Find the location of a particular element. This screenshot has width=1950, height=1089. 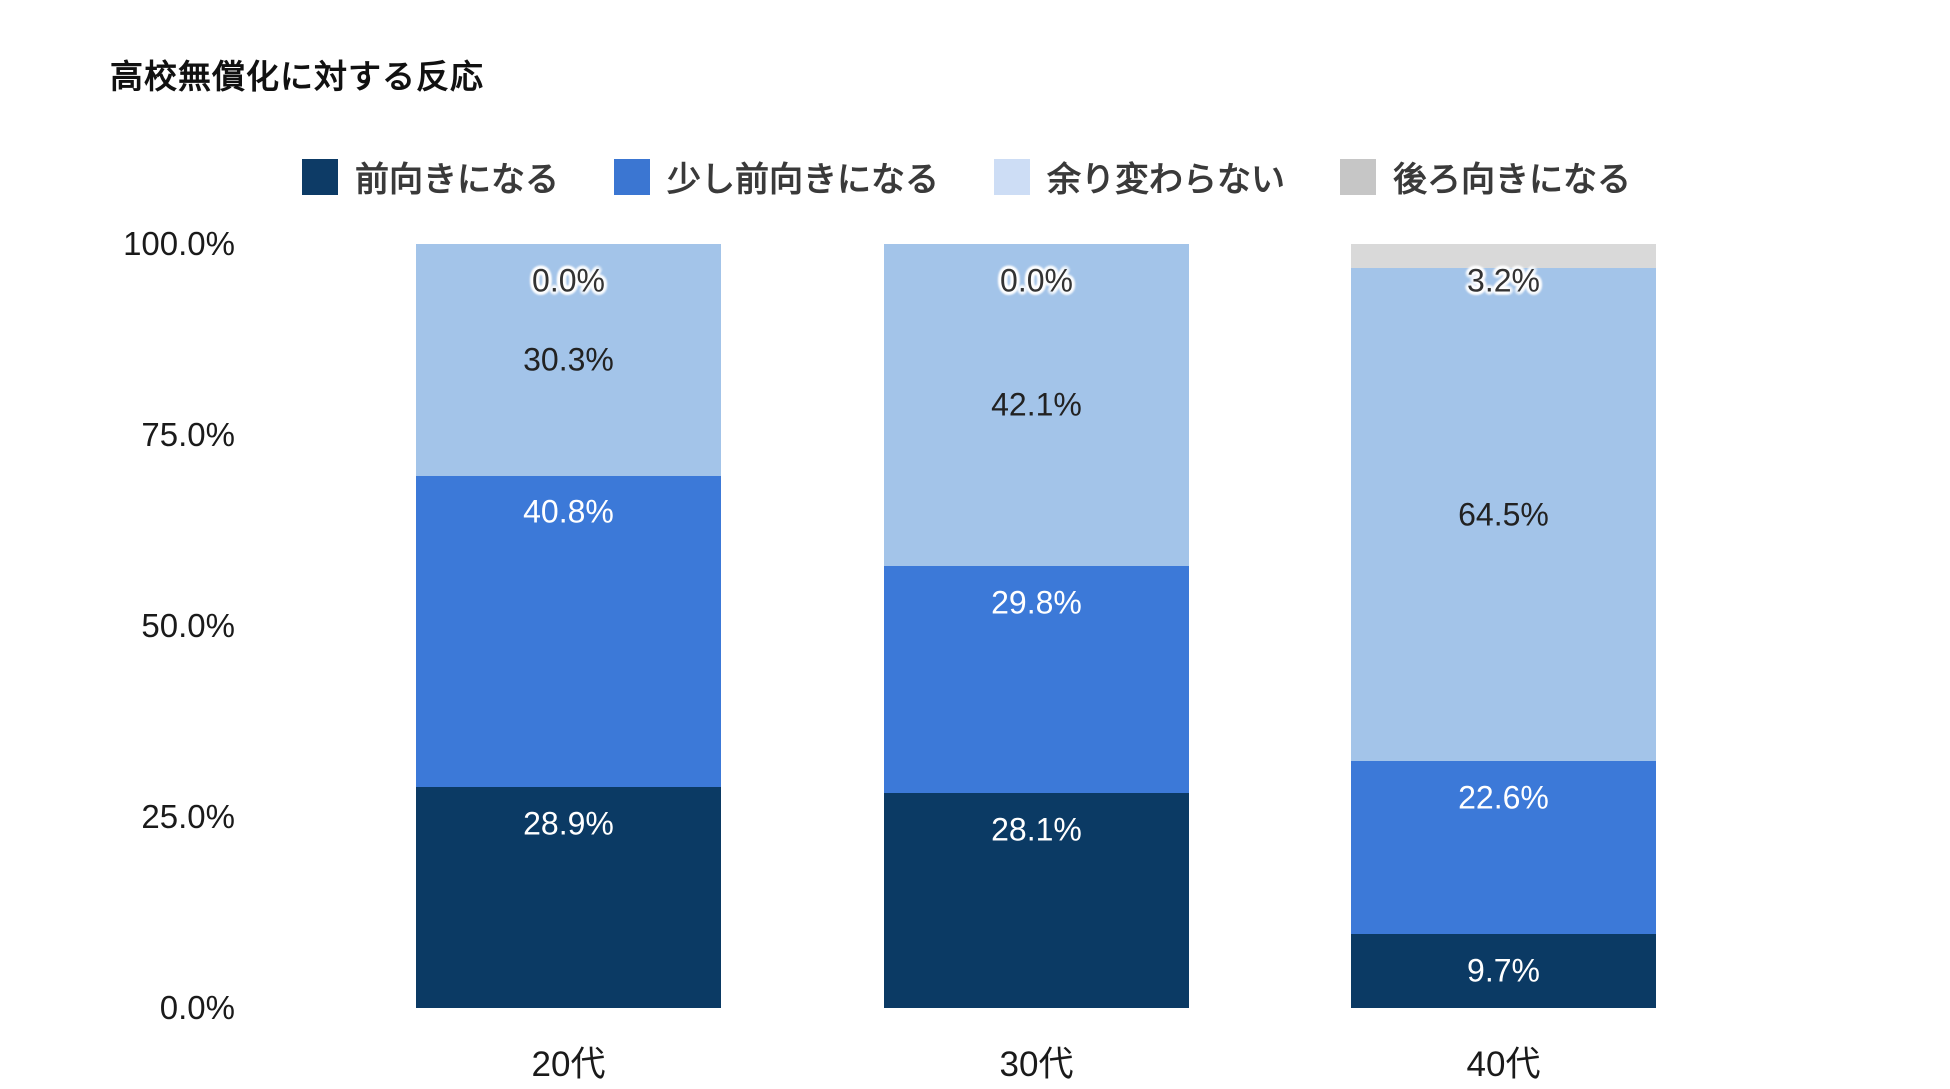

legend-label: 余り変わらない is located at coordinates (1166, 180).